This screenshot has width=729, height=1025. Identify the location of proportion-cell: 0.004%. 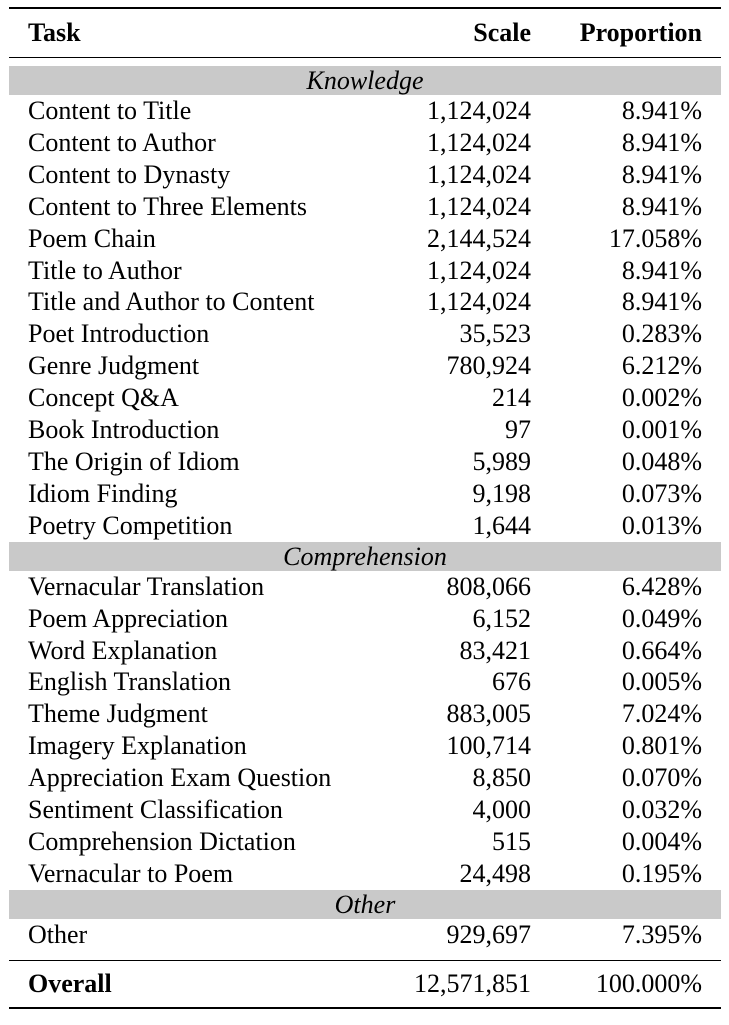
(661, 841).